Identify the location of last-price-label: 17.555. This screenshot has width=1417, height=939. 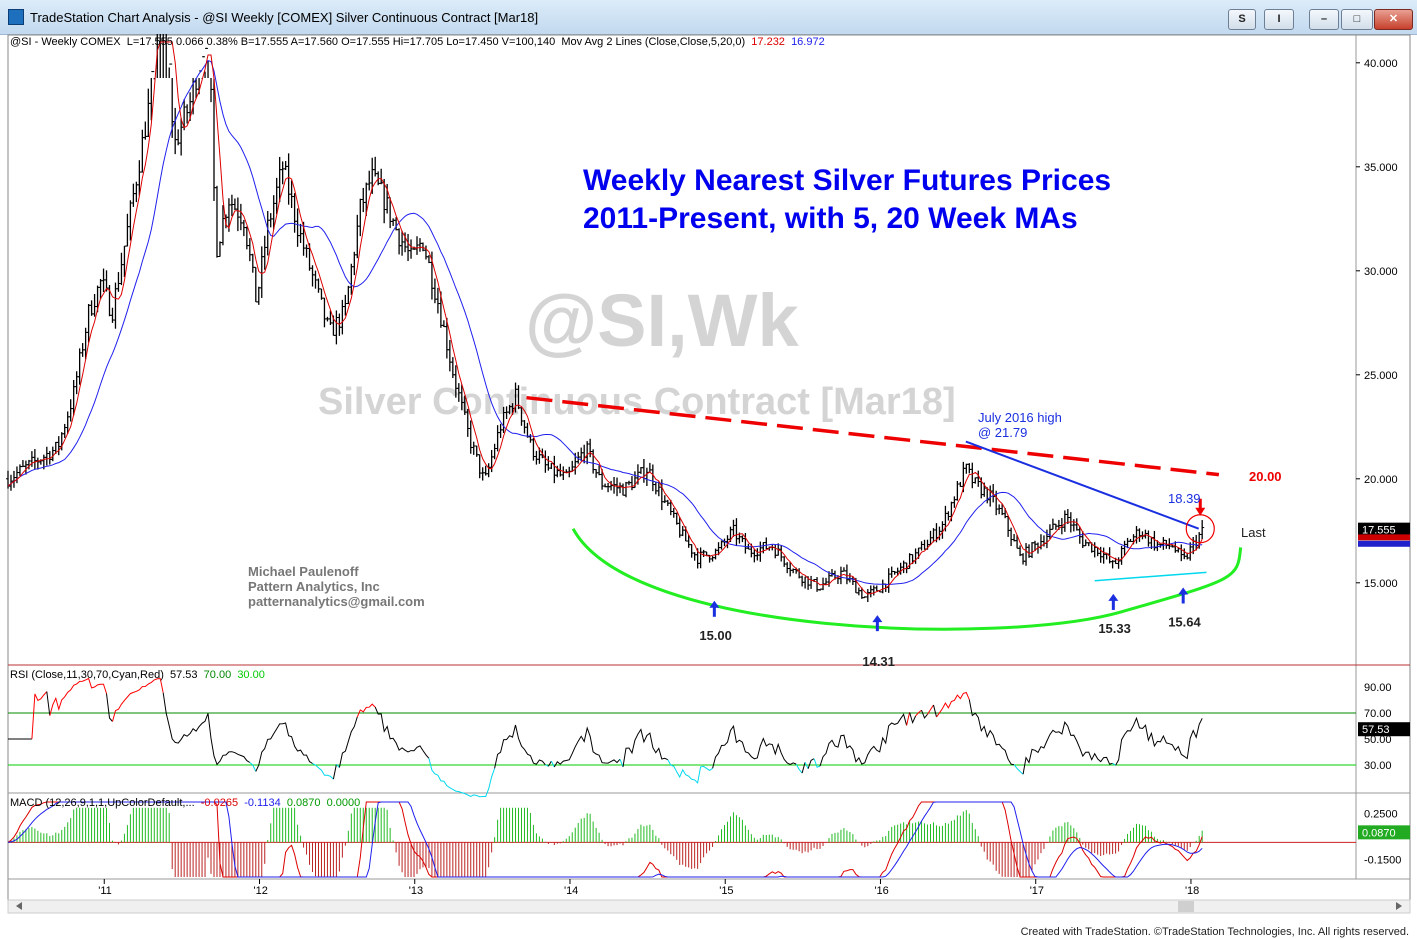
(1379, 531).